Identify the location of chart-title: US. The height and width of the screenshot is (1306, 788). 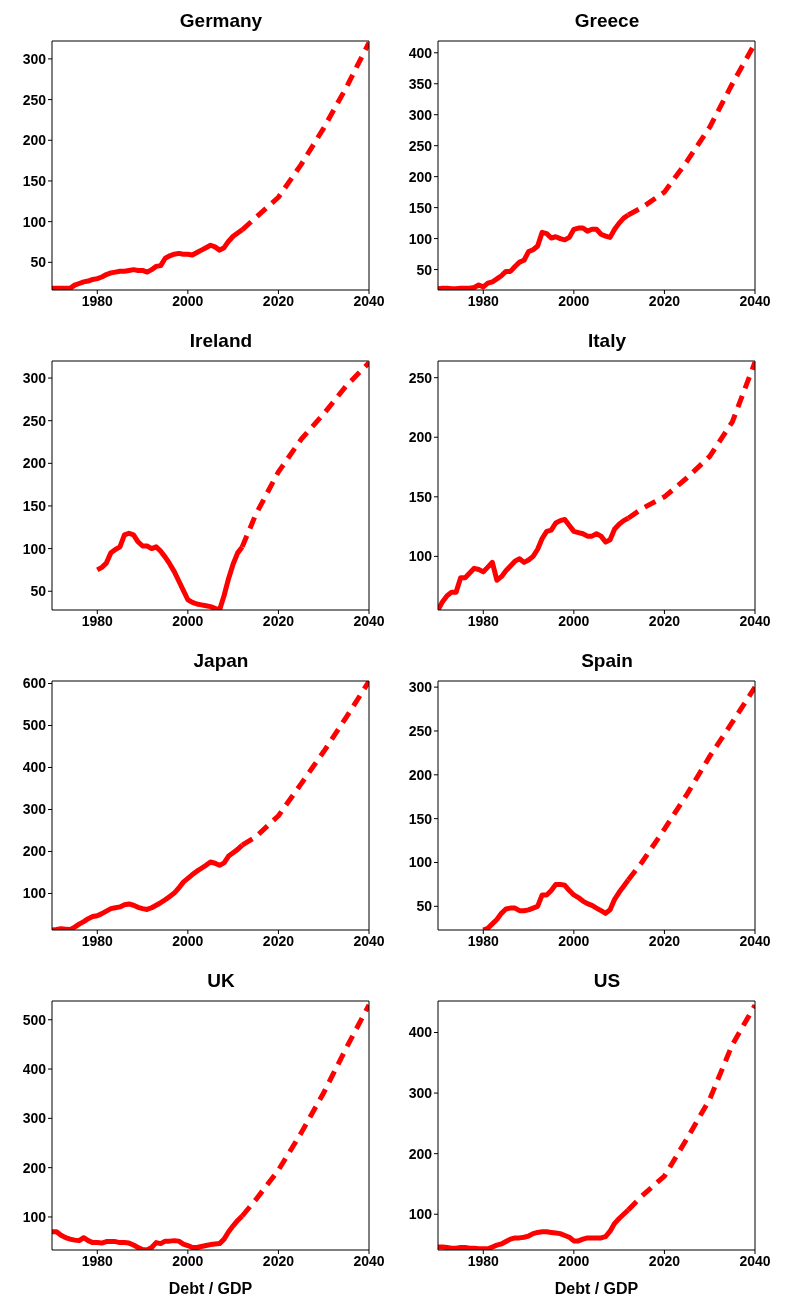
(607, 981).